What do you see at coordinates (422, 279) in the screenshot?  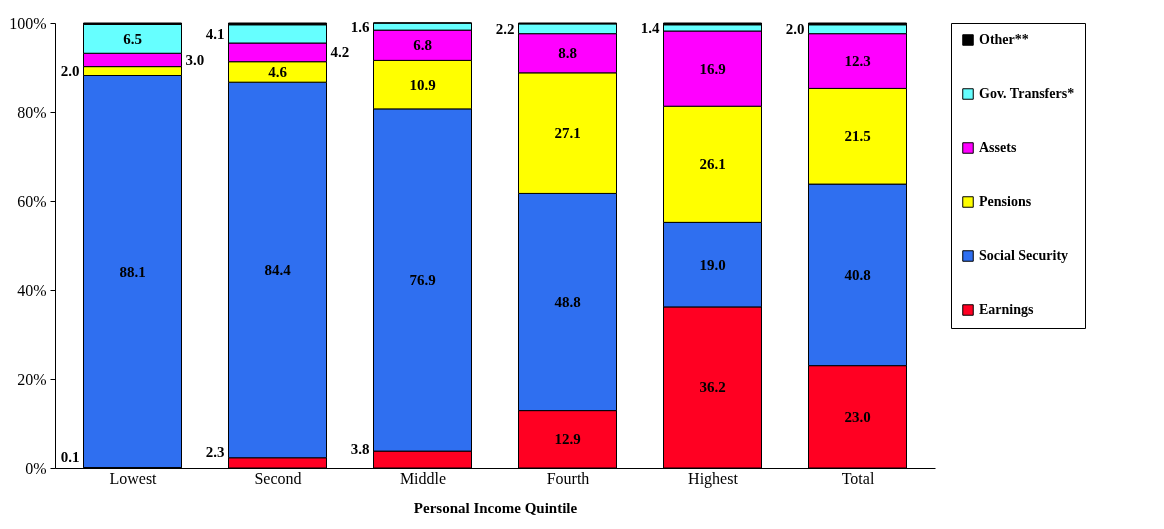 I see `data-label: 76.9` at bounding box center [422, 279].